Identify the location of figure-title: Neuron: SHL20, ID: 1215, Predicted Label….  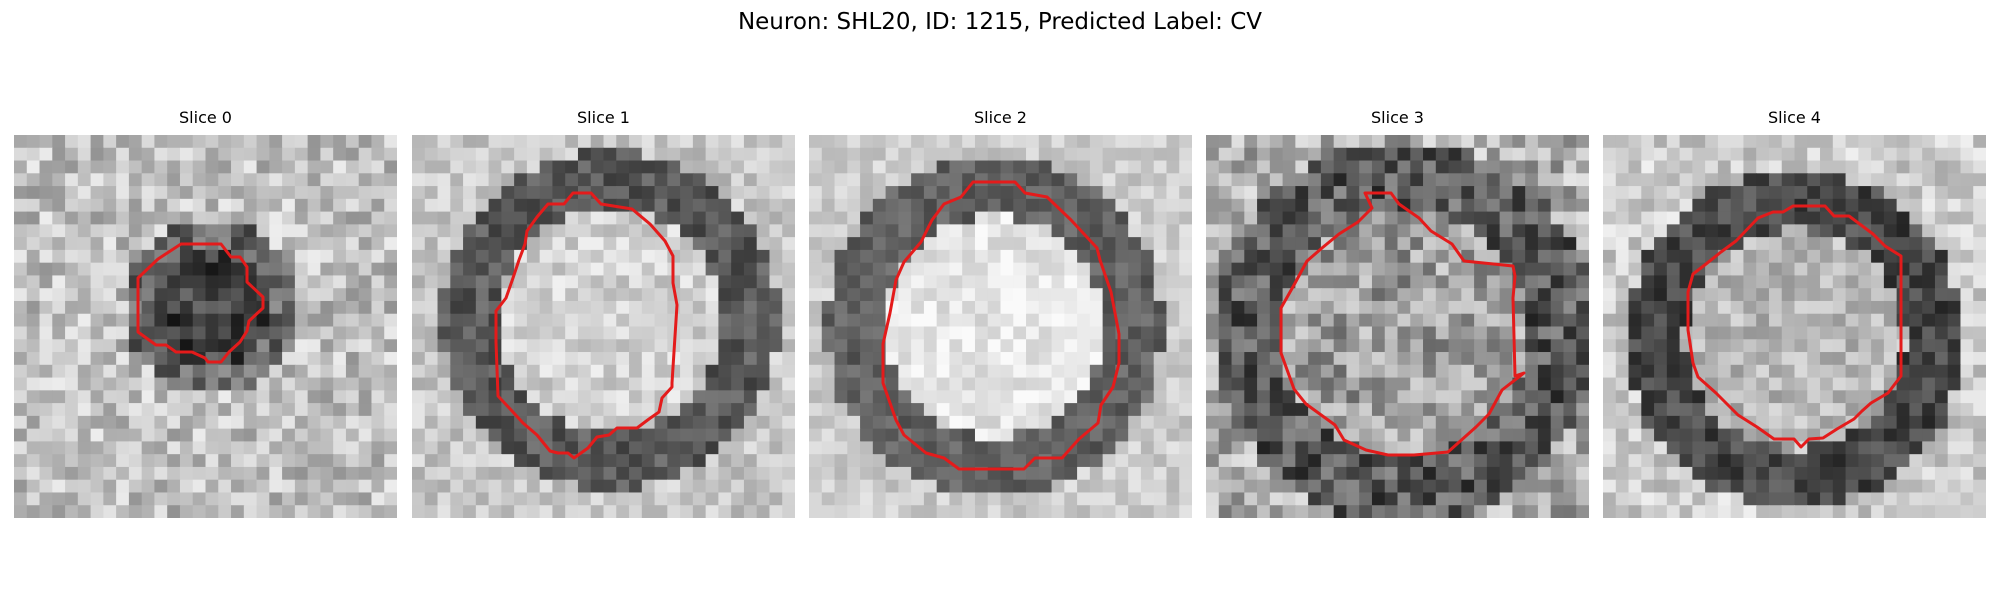
(1000, 22).